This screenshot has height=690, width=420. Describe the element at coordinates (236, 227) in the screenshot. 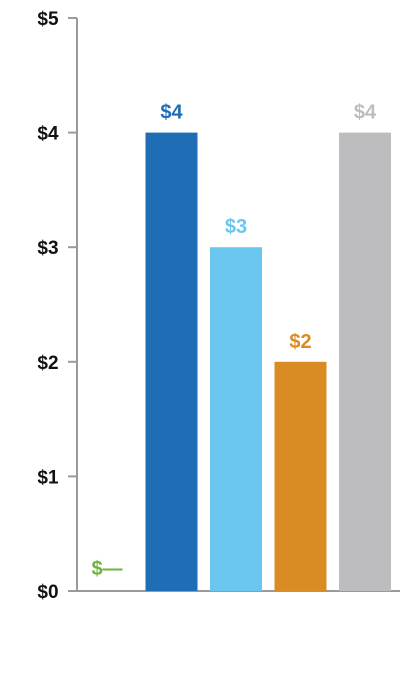

I see `data-label-3: $3` at that location.